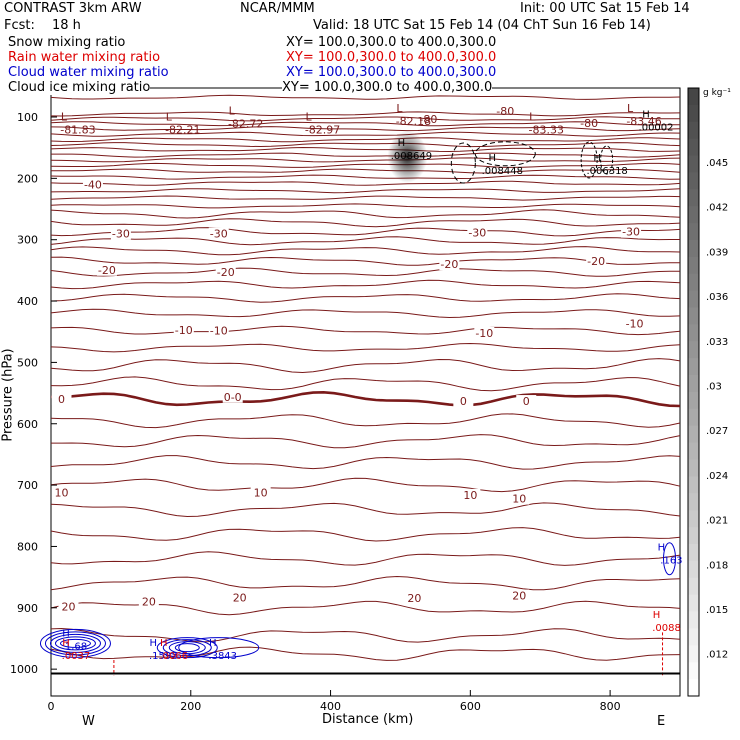  What do you see at coordinates (51, 706) in the screenshot?
I see `x-tick-label: 0` at bounding box center [51, 706].